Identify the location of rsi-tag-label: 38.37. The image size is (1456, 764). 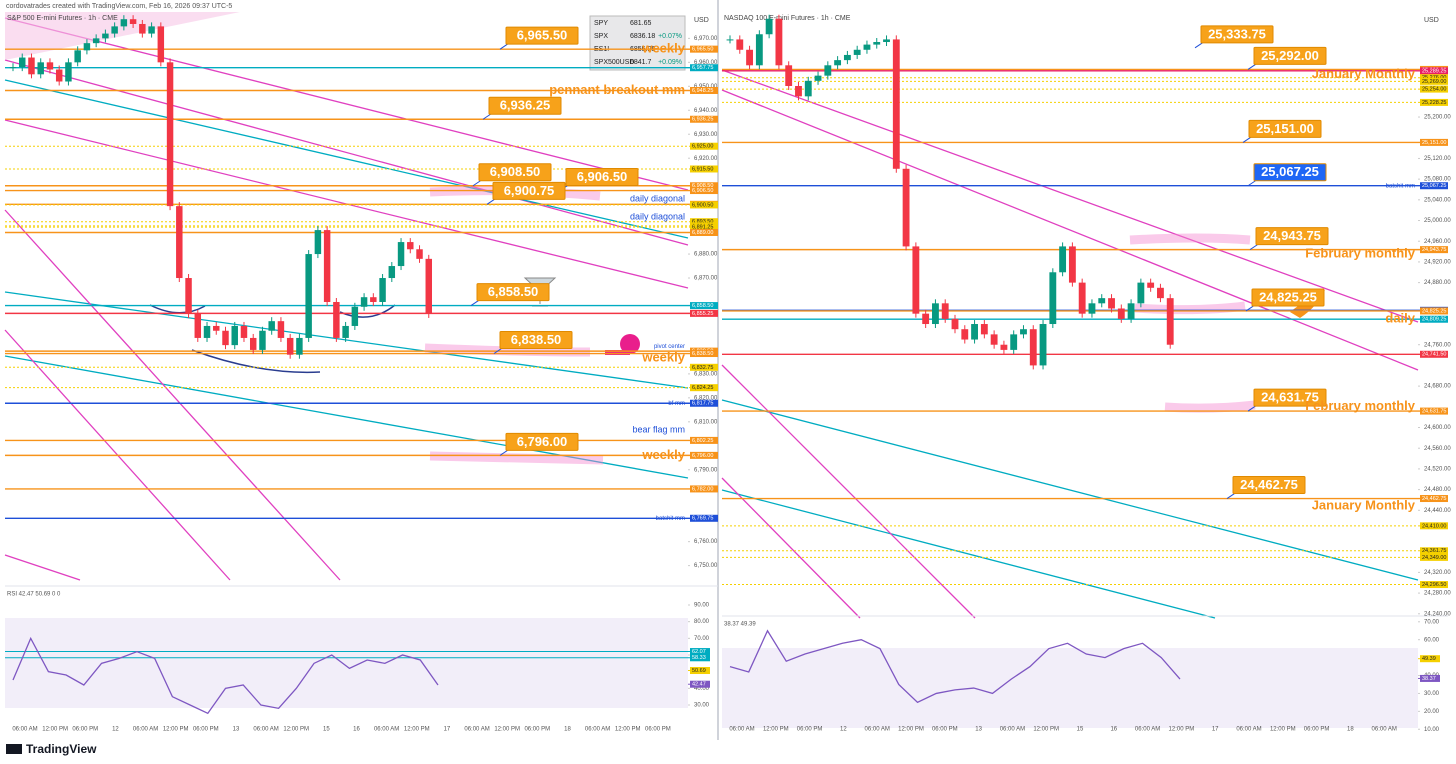
(1429, 679).